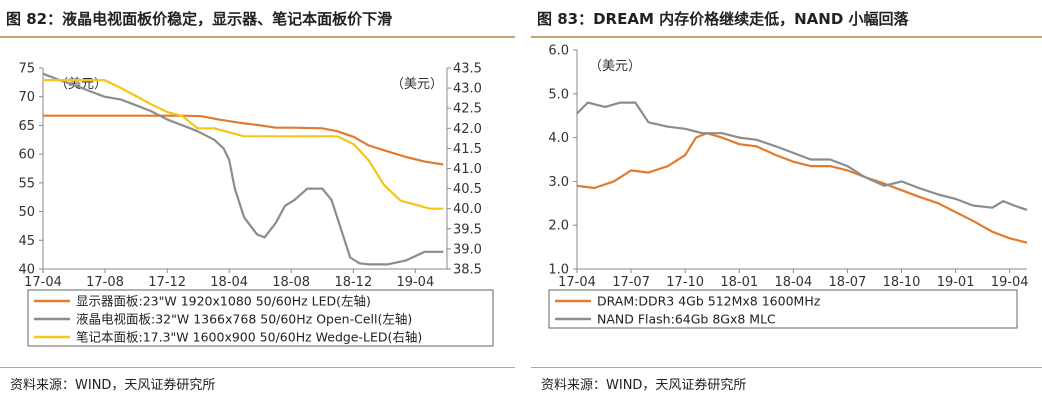 The image size is (1042, 402). Describe the element at coordinates (467, 209) in the screenshot. I see `left-y-tick-label-right: 40.0` at that location.